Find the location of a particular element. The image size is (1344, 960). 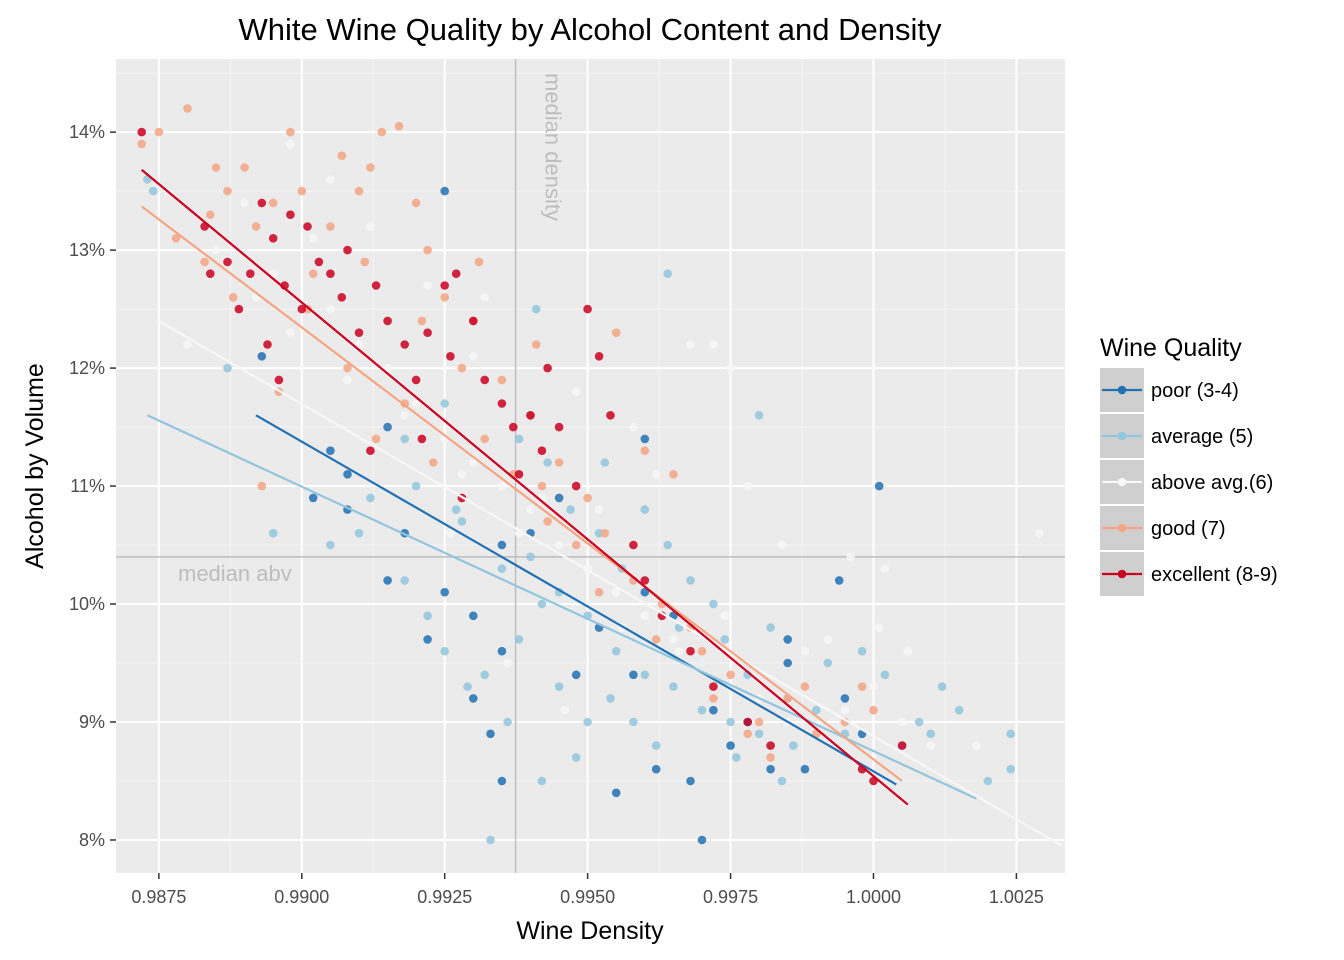

x-tick-label: 0.9875 is located at coordinates (158, 897).